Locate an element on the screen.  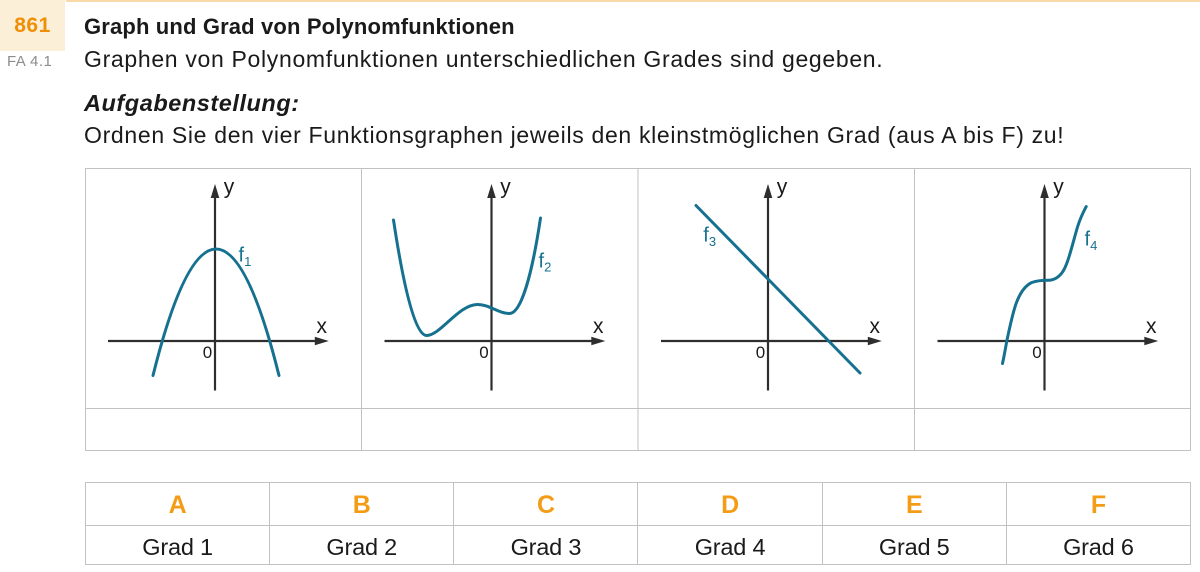
svg-text: f3 is located at coordinates (709, 237).